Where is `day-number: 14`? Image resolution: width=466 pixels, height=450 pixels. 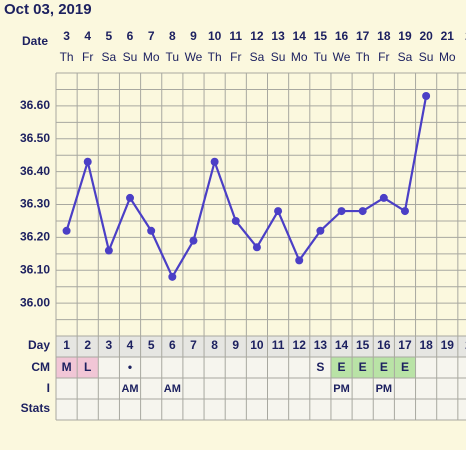 day-number: 14 is located at coordinates (342, 345).